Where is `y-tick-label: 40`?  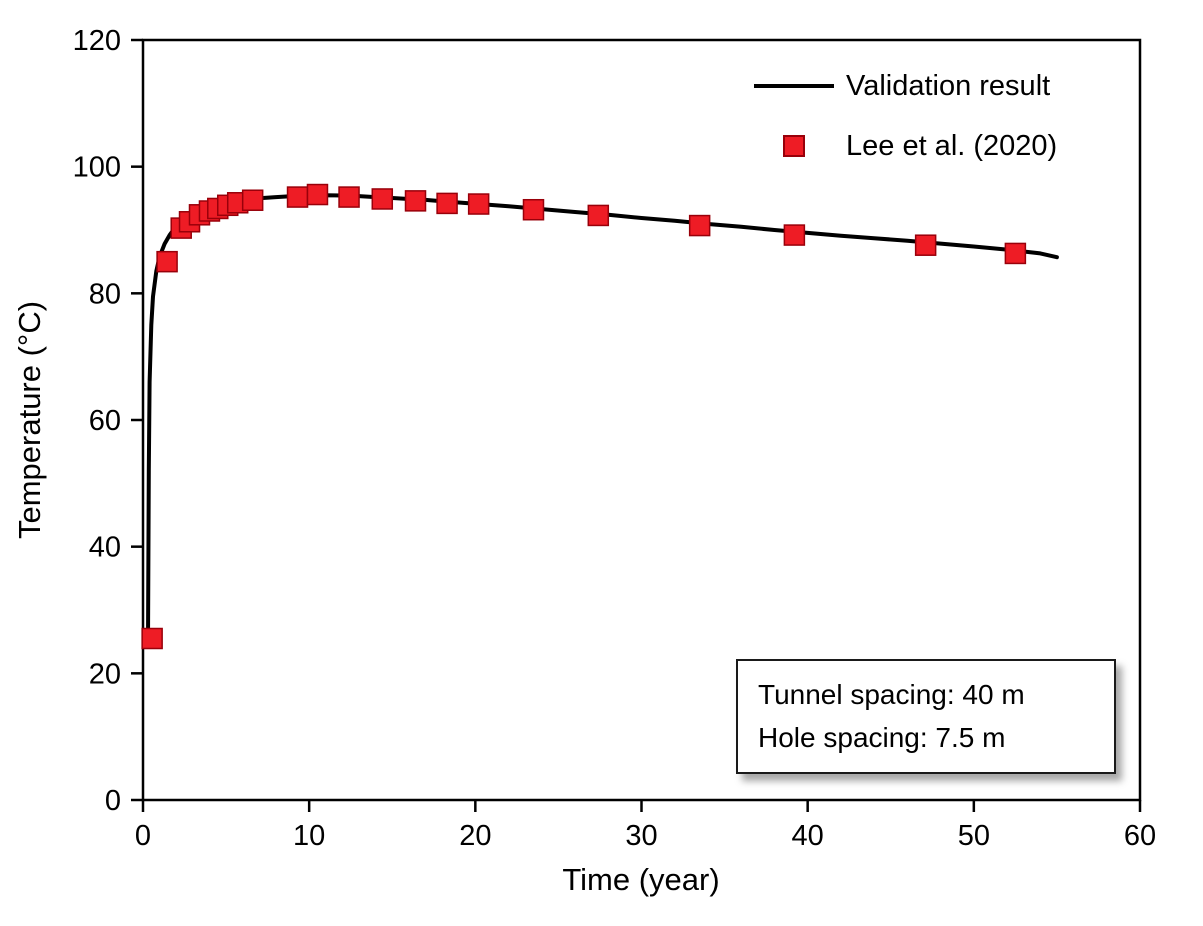 y-tick-label: 40 is located at coordinates (105, 548).